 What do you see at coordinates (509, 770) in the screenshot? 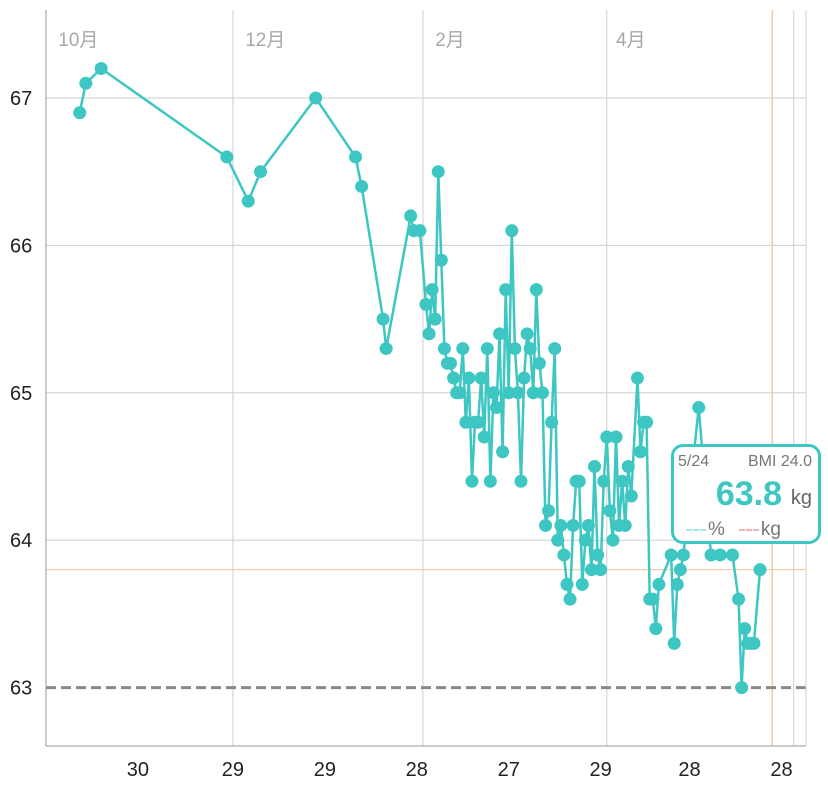
I see `x-tick-label: 27` at bounding box center [509, 770].